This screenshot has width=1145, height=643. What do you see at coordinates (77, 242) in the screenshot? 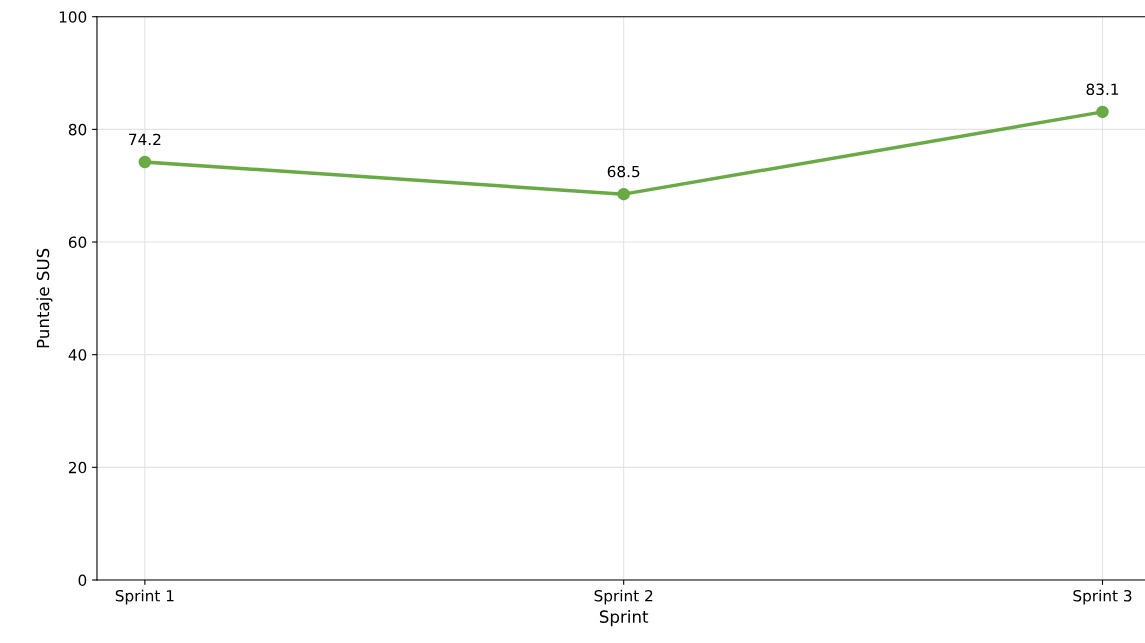
I see `y-tick-label: 60` at bounding box center [77, 242].